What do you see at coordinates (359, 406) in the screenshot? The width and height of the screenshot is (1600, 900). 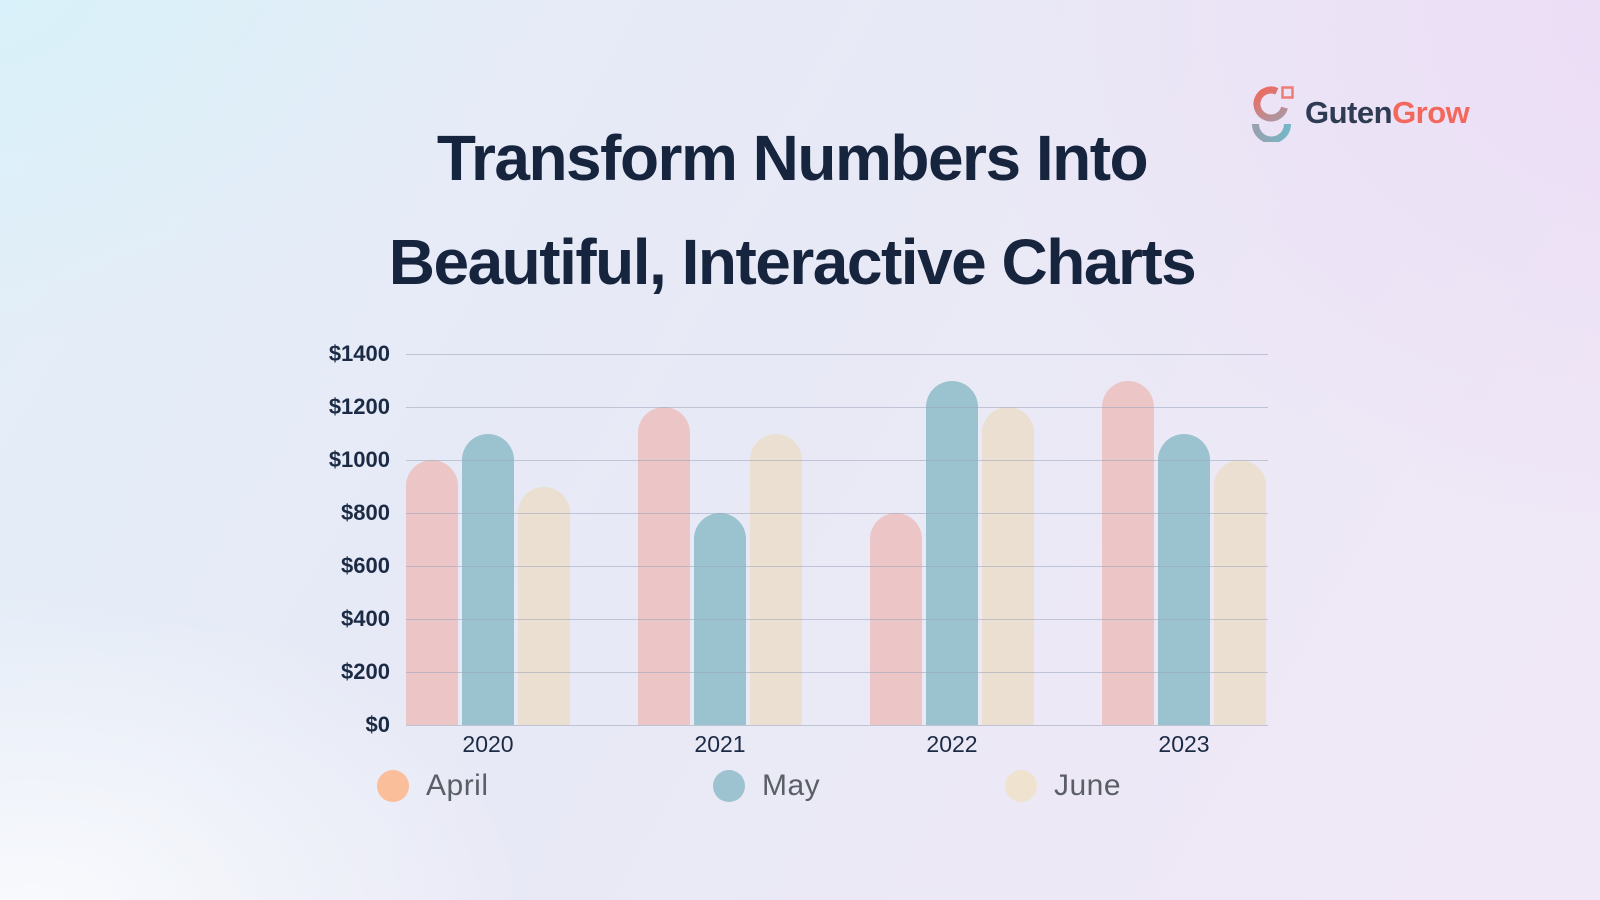 I see `y-axis-tick-label: $1200` at bounding box center [359, 406].